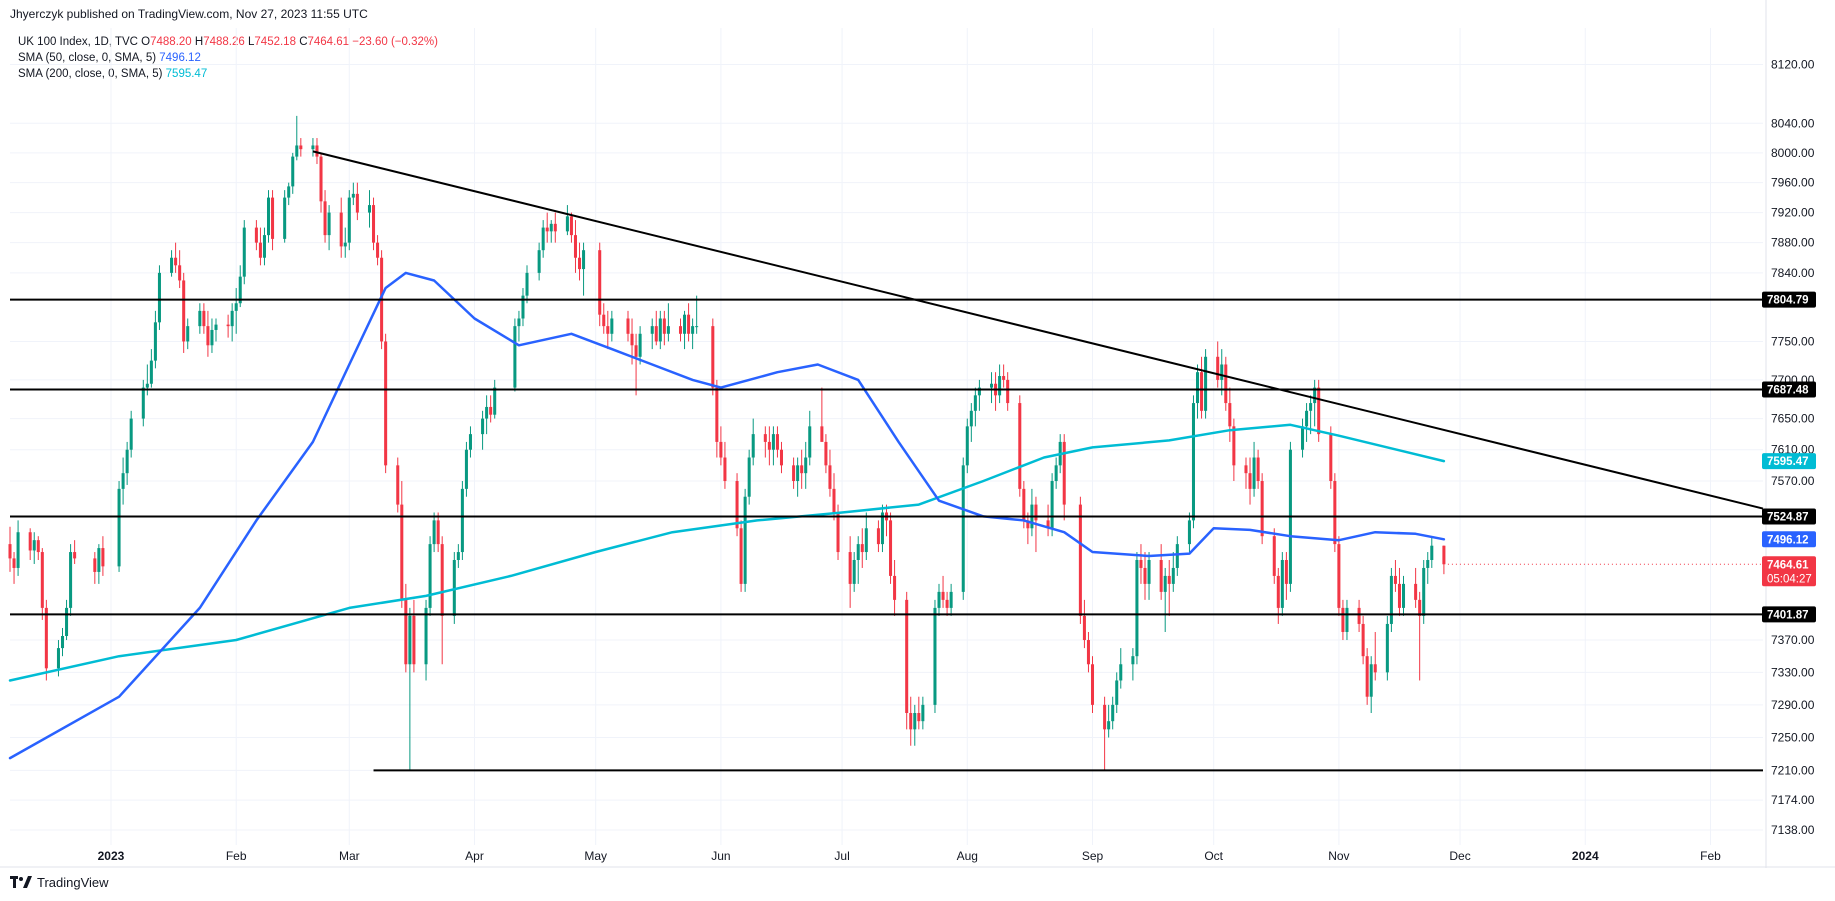 Image resolution: width=1835 pixels, height=901 pixels. Describe the element at coordinates (228, 58) in the screenshot. I see `sma50-row: SMA (50, close, 0, SMA, 5) 7496.12` at that location.